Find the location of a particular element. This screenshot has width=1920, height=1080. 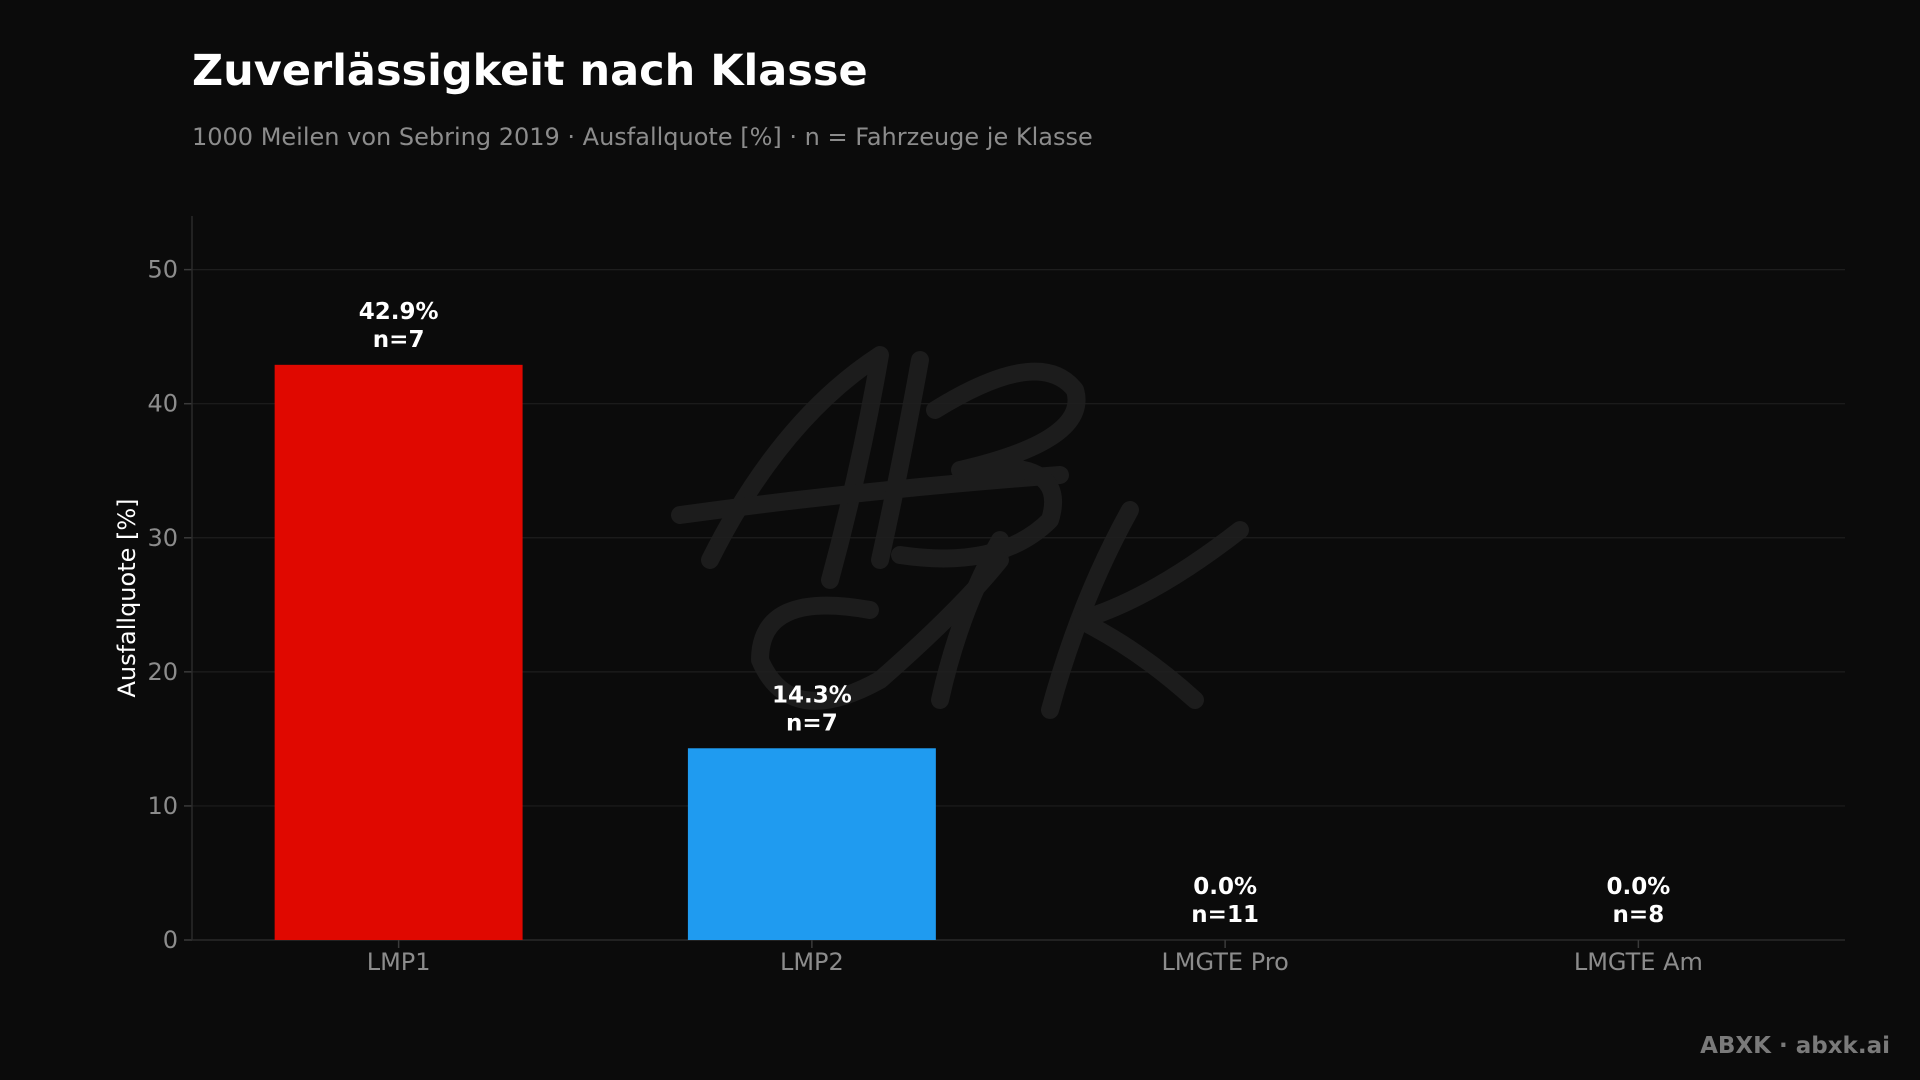

bar-lmp2 is located at coordinates (811, 844).